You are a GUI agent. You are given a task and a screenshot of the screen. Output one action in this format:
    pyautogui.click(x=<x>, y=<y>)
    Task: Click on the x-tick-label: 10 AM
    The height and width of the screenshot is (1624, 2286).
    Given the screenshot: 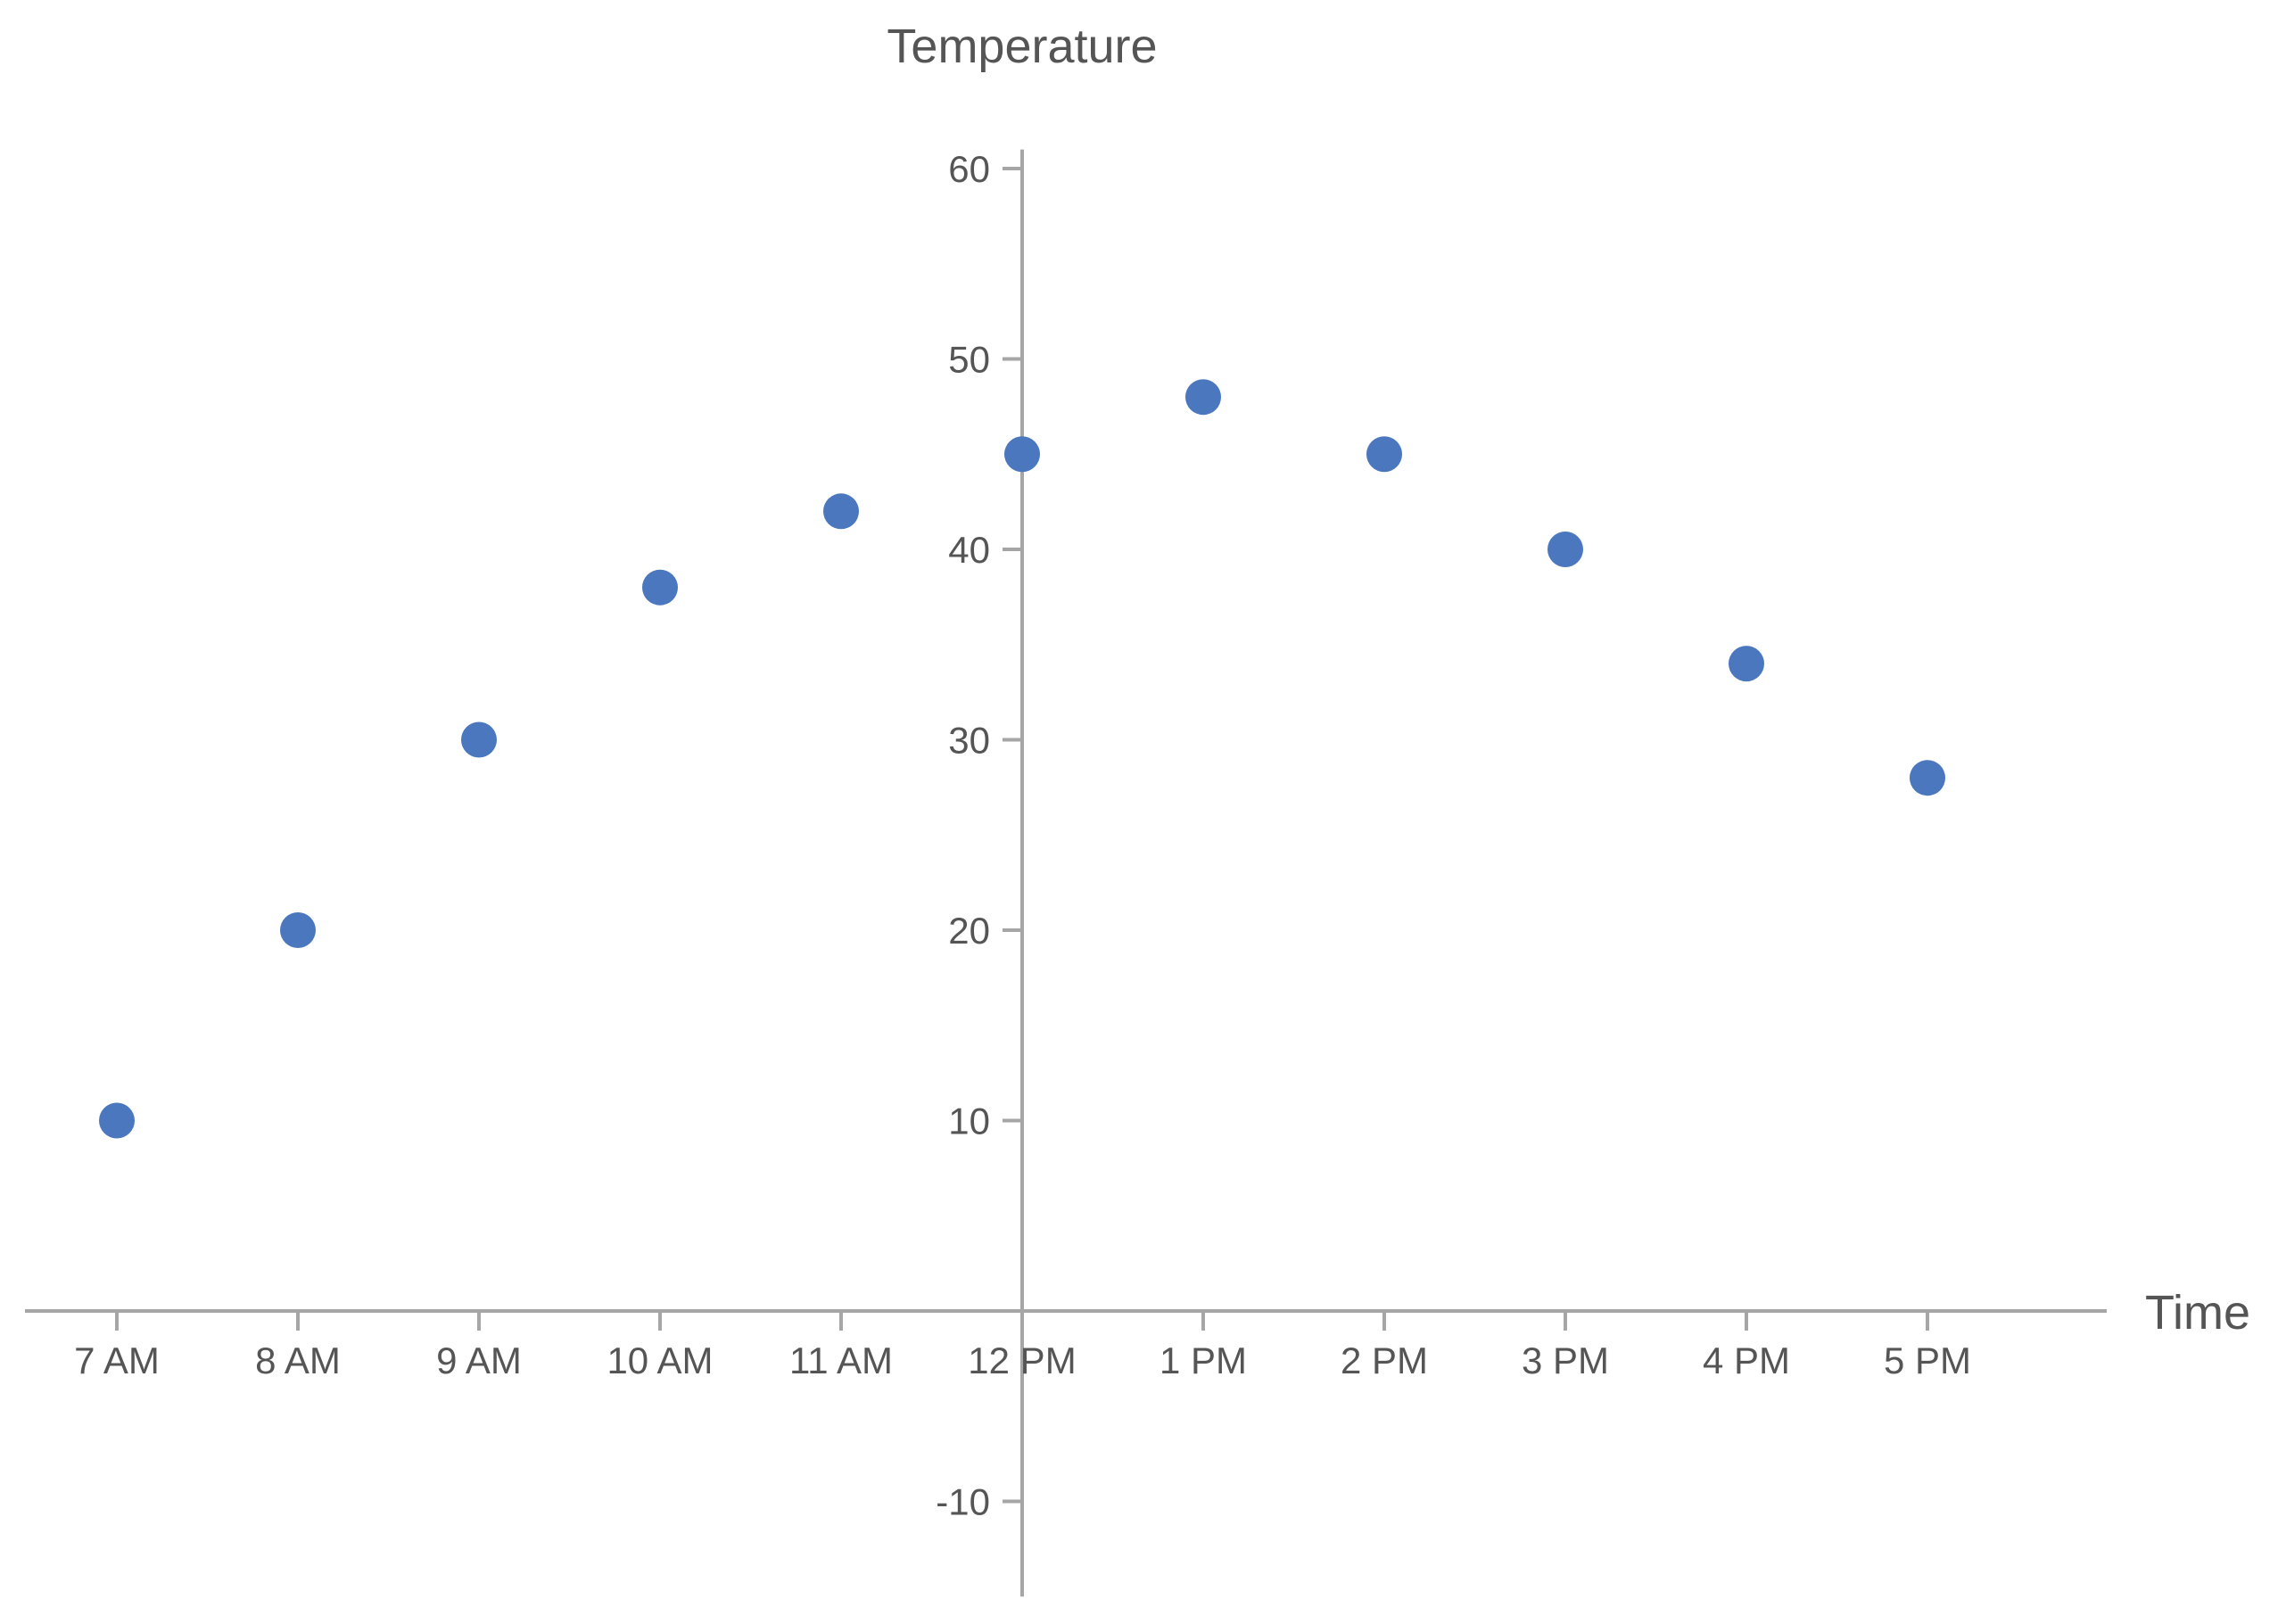 What is the action you would take?
    pyautogui.click(x=660, y=1360)
    